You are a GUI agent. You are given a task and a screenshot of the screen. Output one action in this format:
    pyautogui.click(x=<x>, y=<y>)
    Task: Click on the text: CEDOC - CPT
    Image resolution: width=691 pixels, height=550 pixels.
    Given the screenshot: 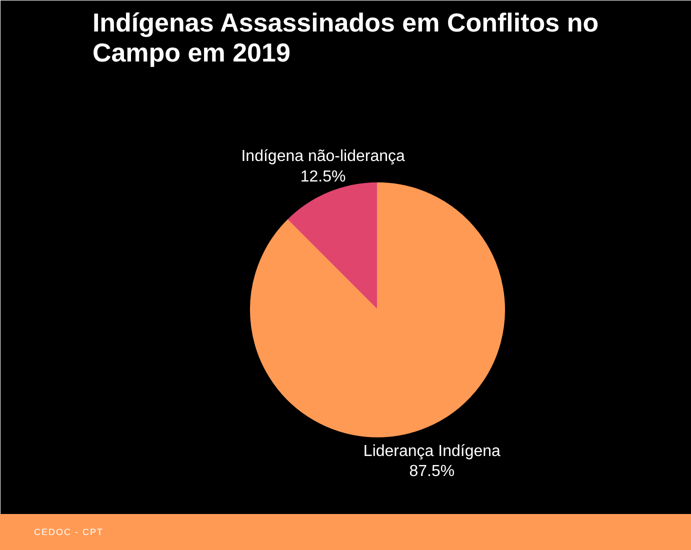 What is the action you would take?
    pyautogui.click(x=69, y=532)
    